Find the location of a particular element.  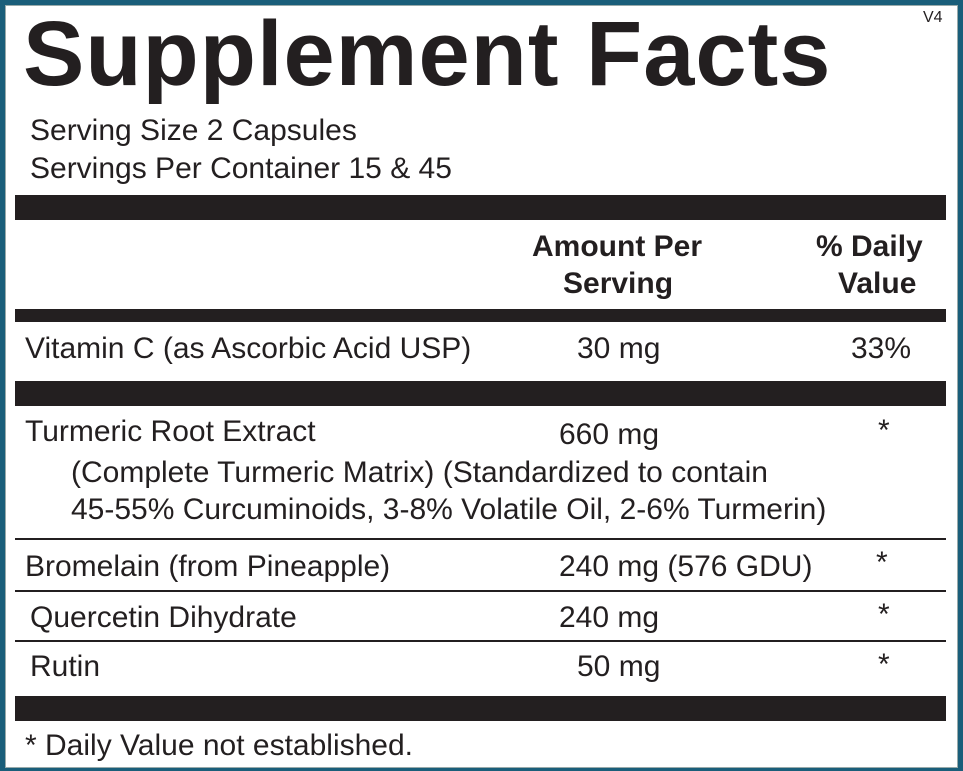

header-amount: Amount Per is located at coordinates (617, 246).